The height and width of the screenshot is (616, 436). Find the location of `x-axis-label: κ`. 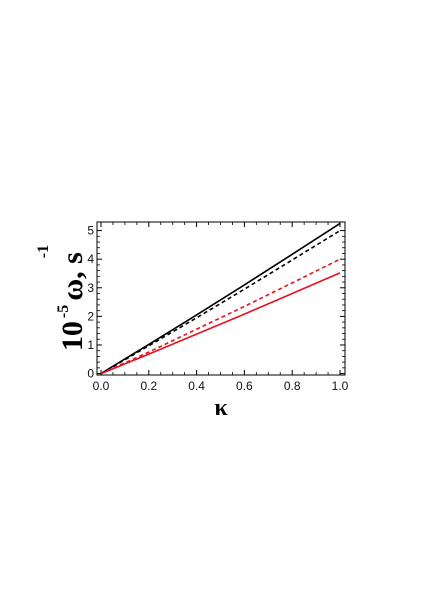

x-axis-label: κ is located at coordinates (221, 408).